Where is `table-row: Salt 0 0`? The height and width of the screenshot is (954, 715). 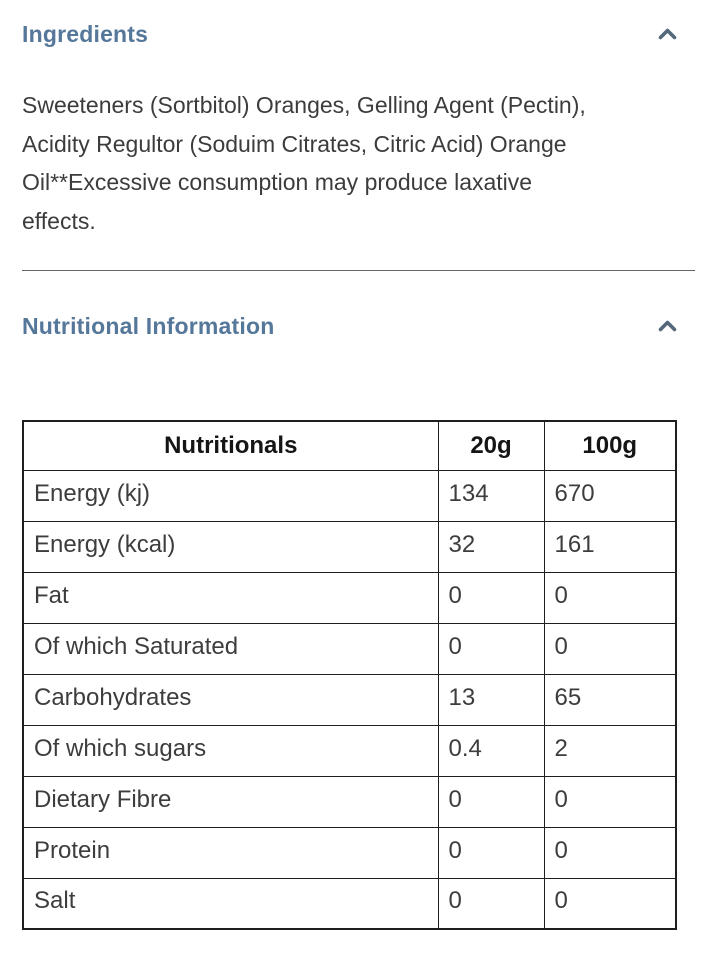 table-row: Salt 0 0 is located at coordinates (349, 903).